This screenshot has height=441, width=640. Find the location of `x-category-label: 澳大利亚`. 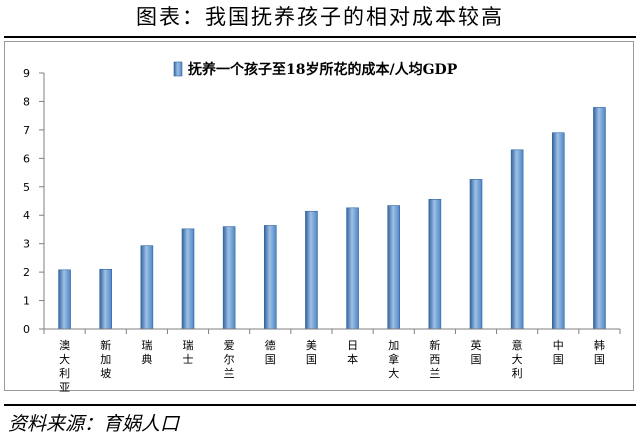

x-category-label: 澳大利亚 is located at coordinates (64, 366).